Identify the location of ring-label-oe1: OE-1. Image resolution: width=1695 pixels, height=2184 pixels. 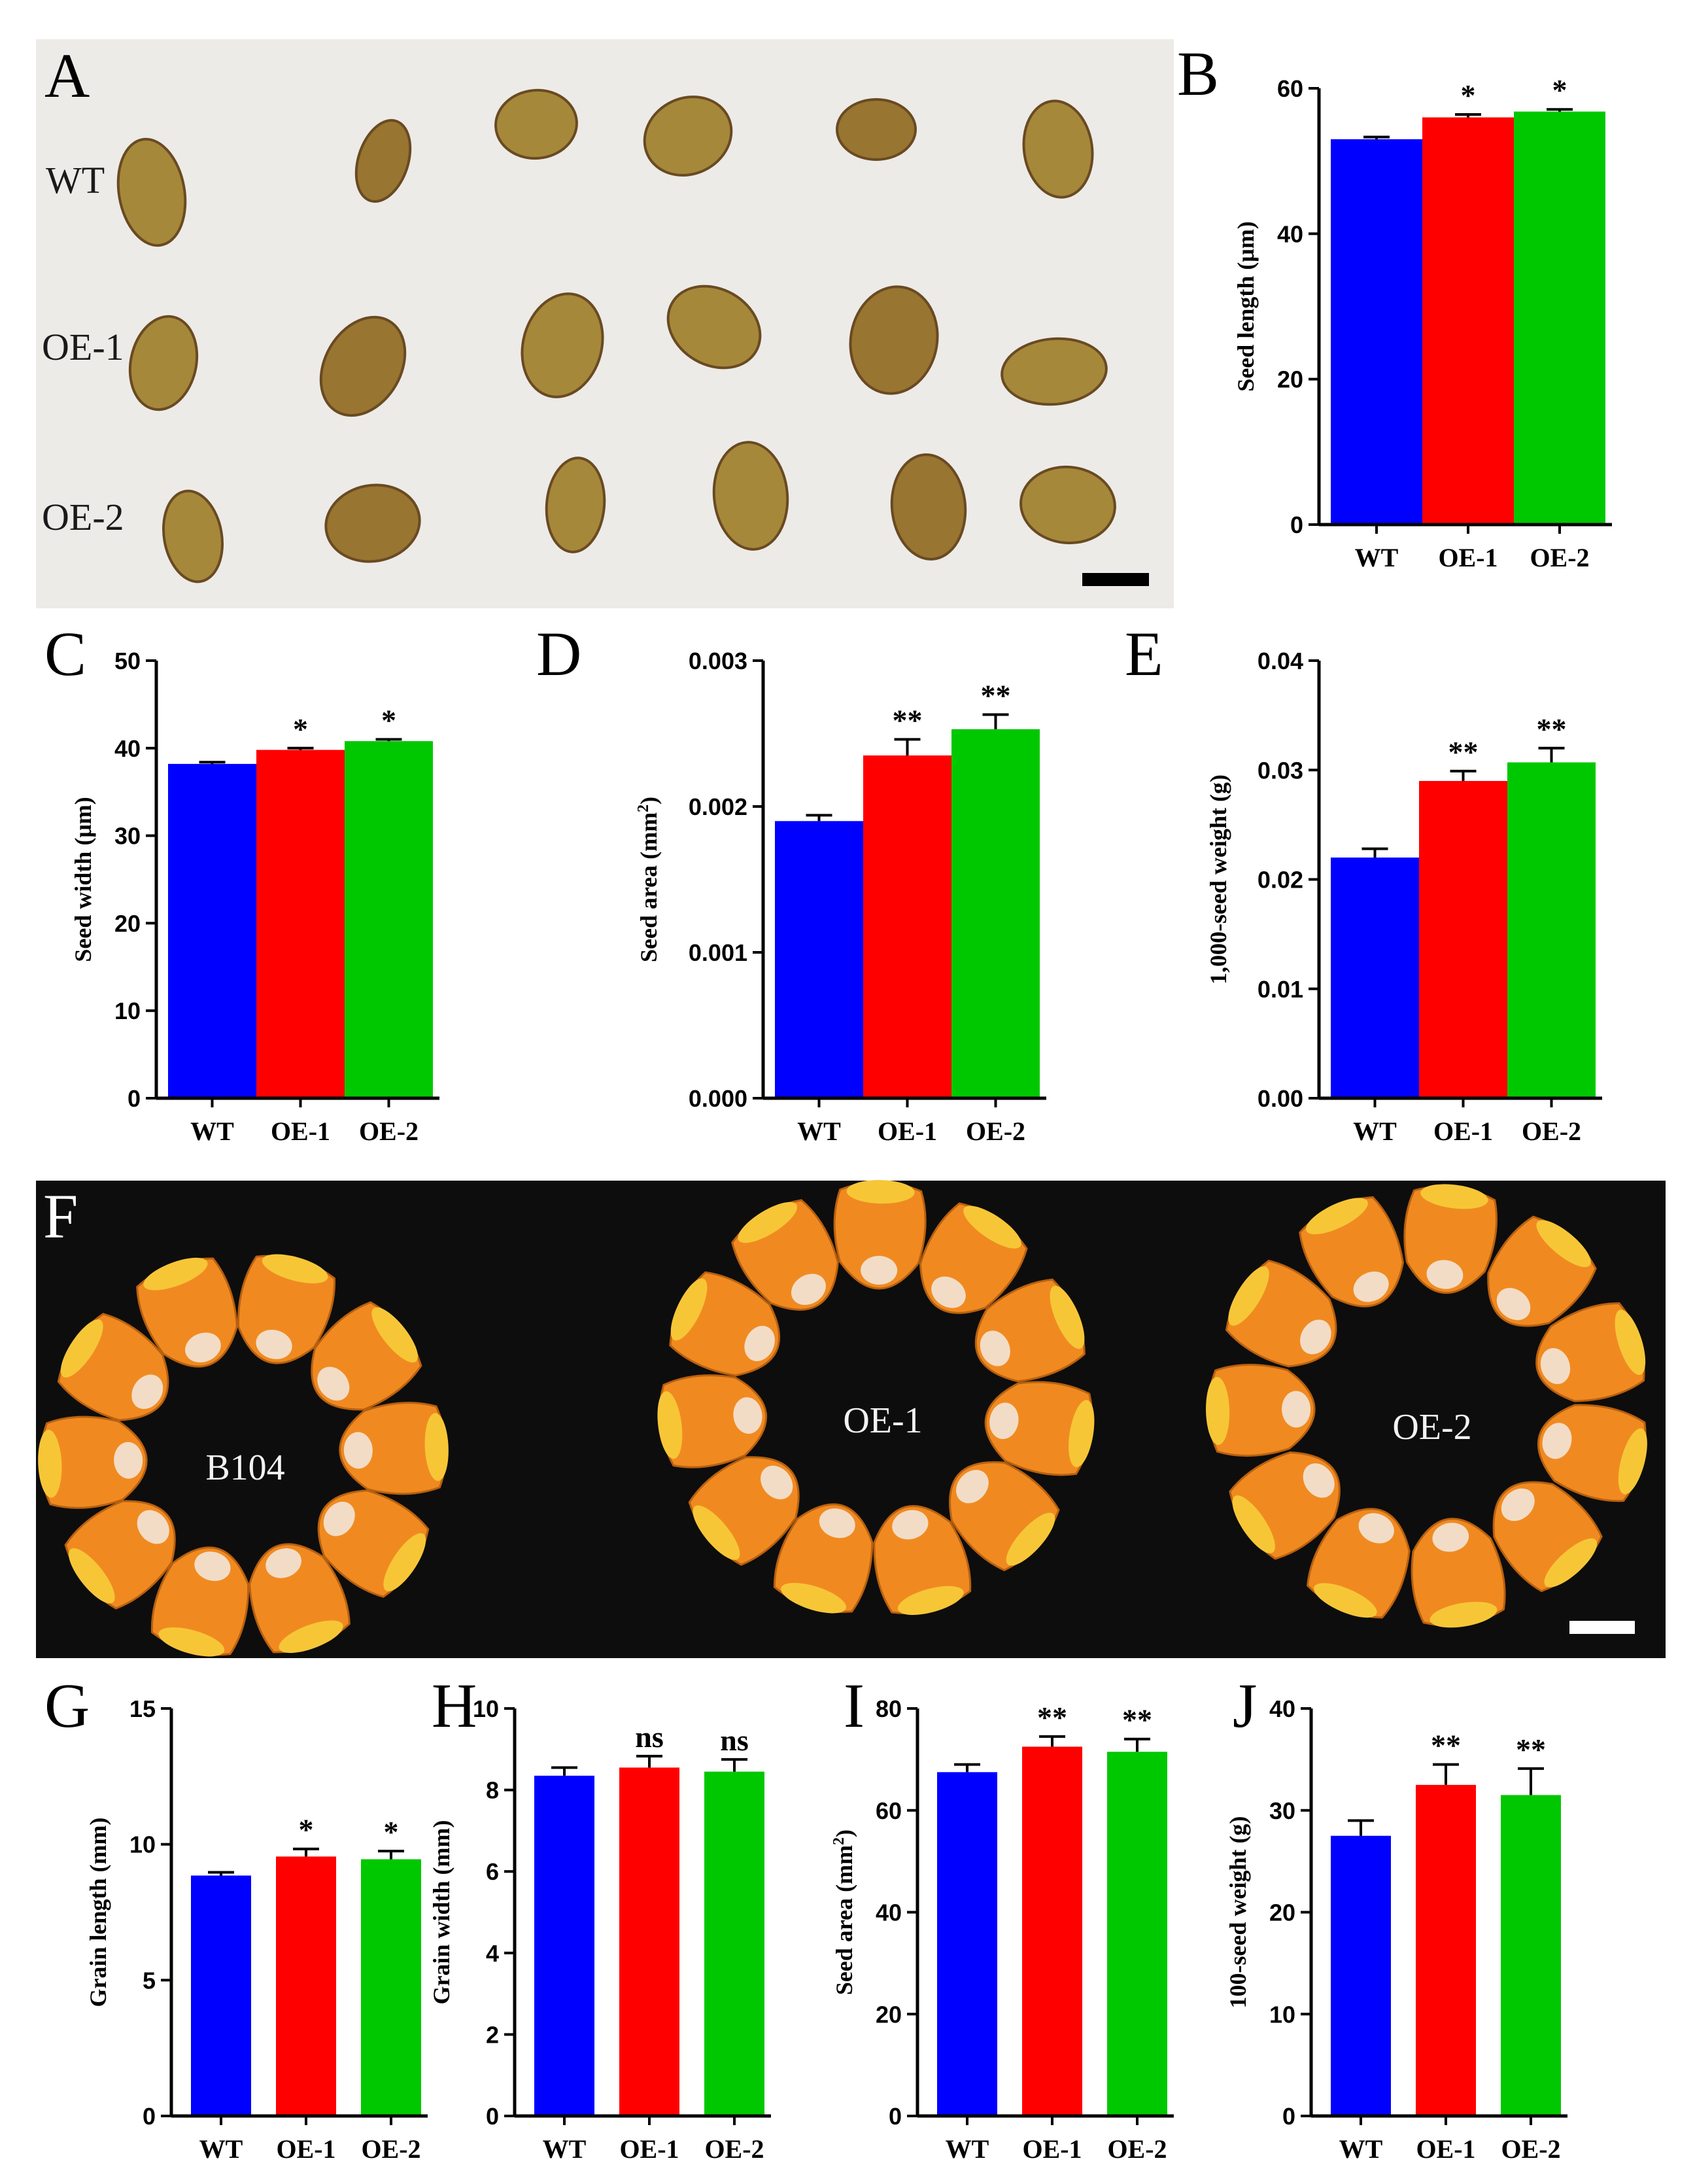
(882, 1420).